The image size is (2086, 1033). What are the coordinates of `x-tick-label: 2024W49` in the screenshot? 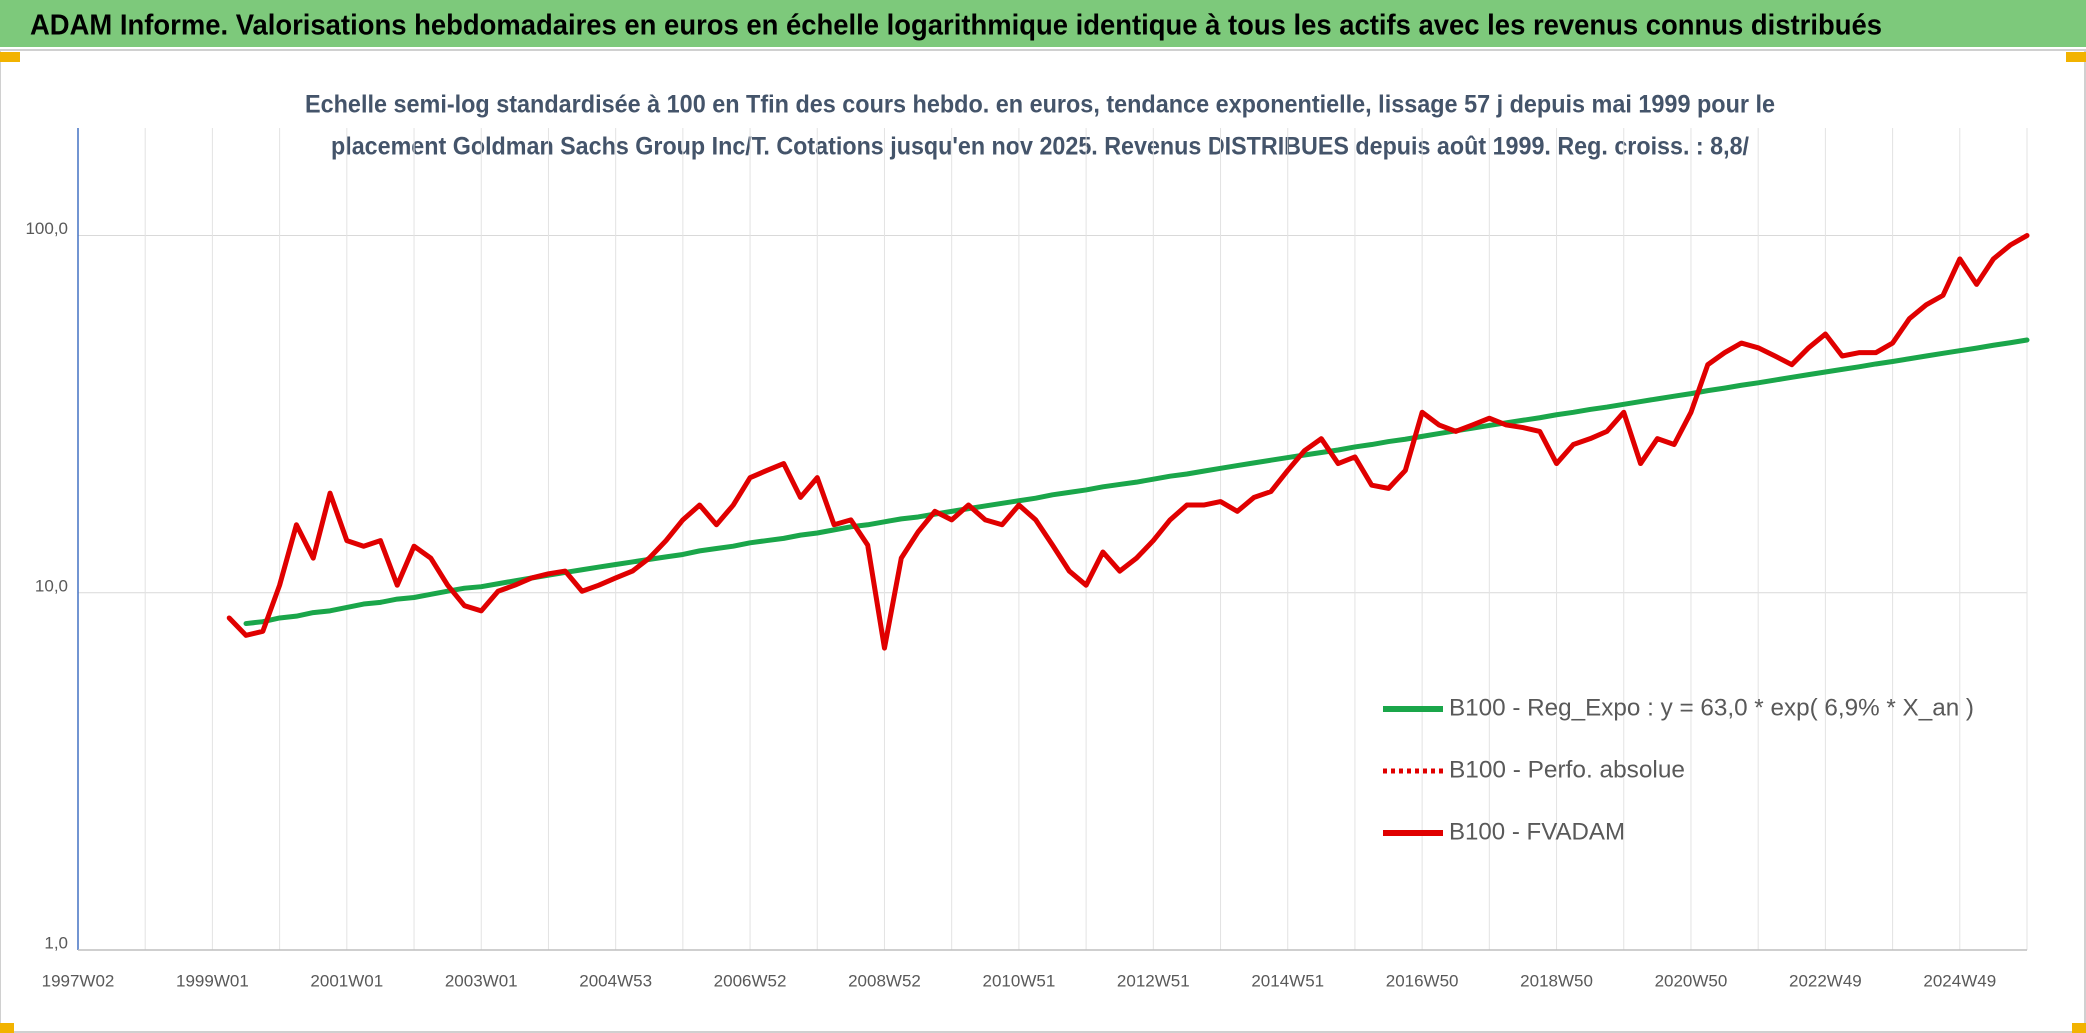 It's located at (1959, 980).